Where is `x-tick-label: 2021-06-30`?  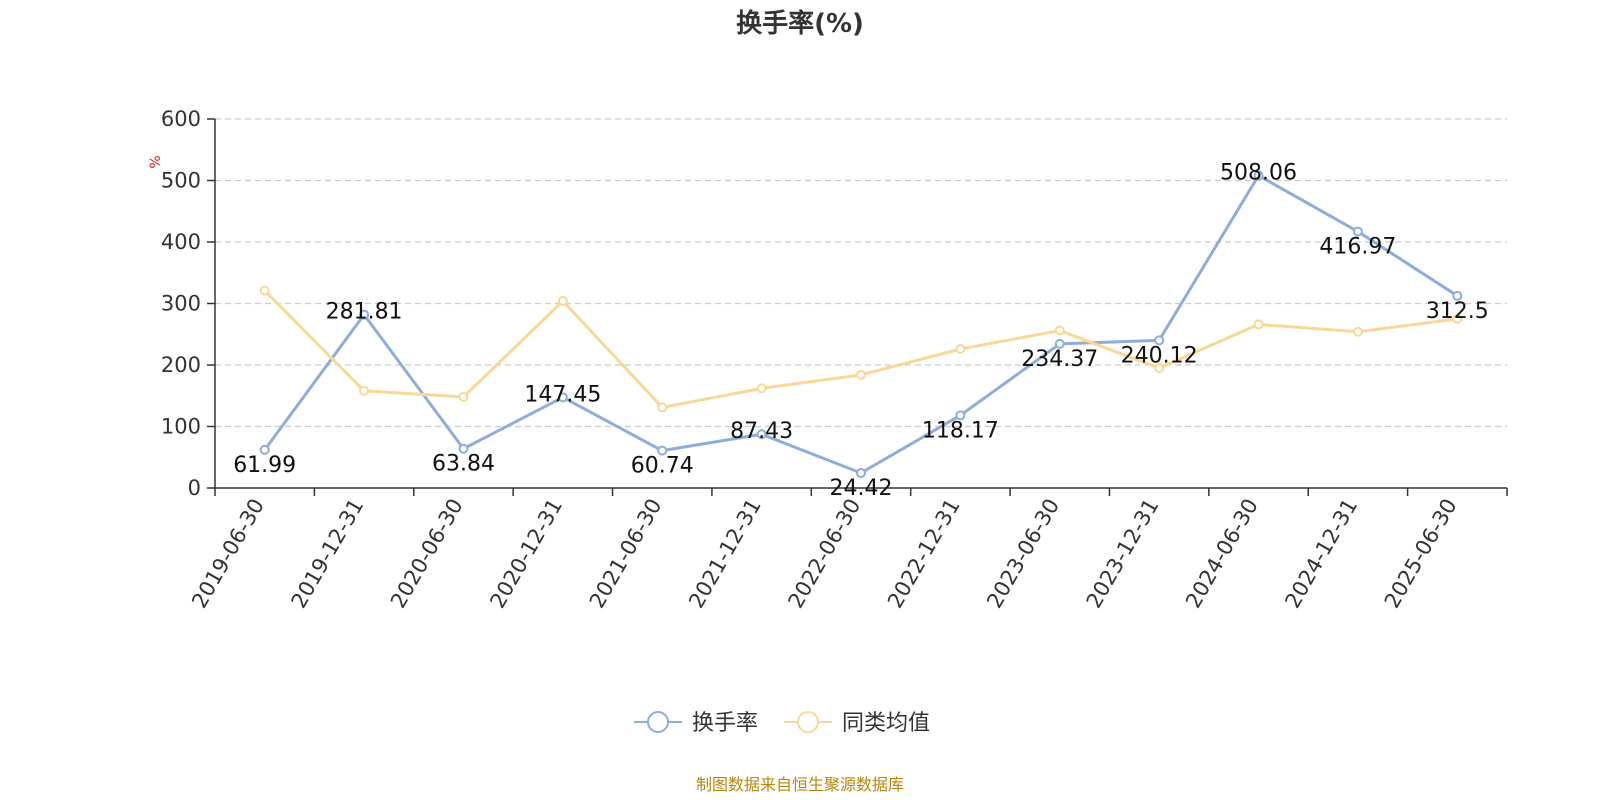 x-tick-label: 2021-06-30 is located at coordinates (626, 554).